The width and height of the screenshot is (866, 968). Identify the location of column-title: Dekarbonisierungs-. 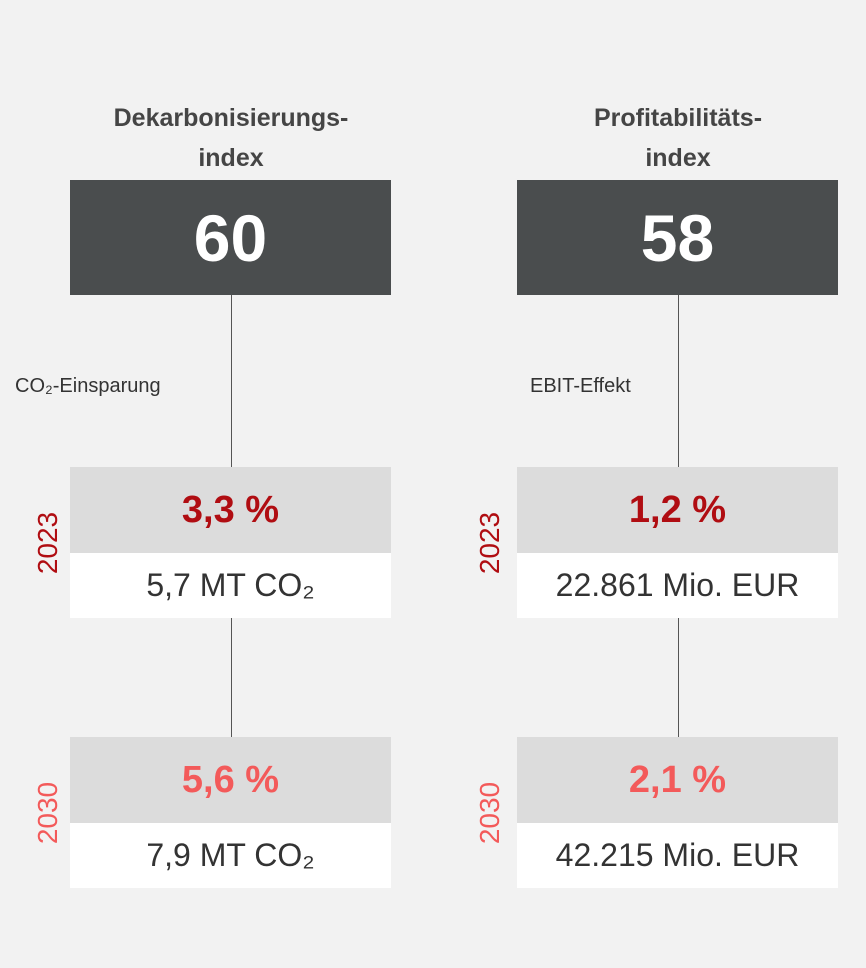
(231, 118).